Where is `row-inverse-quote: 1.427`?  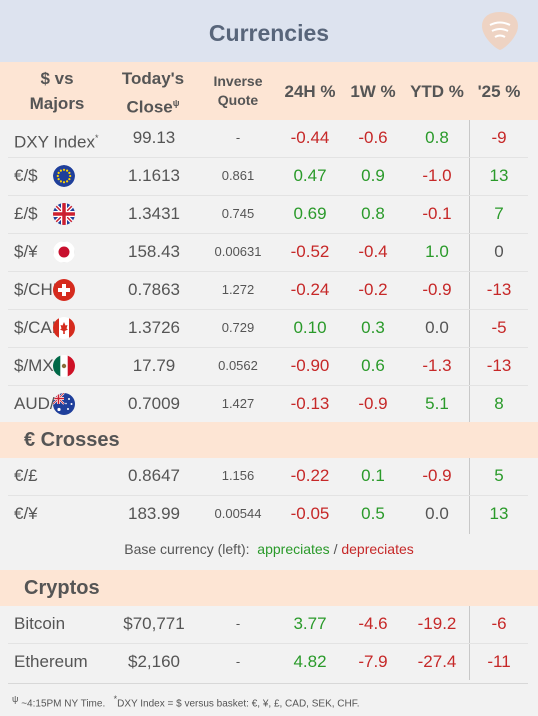 row-inverse-quote: 1.427 is located at coordinates (238, 403).